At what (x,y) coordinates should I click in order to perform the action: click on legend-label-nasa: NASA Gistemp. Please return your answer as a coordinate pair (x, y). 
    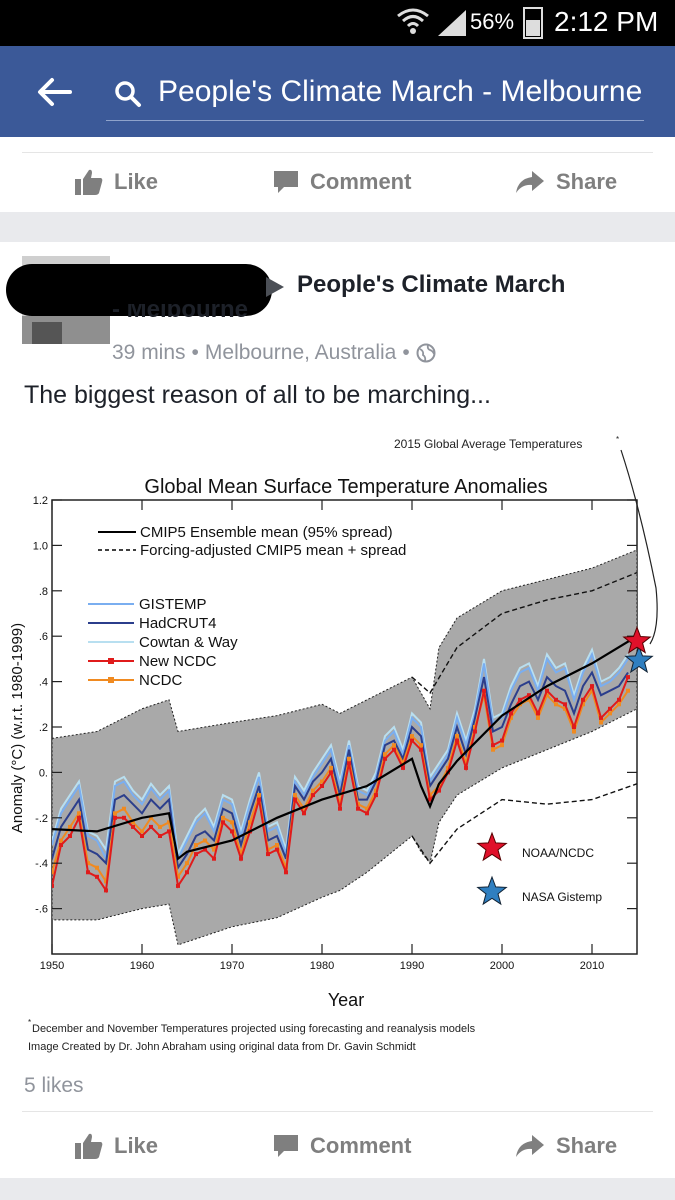
    Looking at the image, I should click on (562, 897).